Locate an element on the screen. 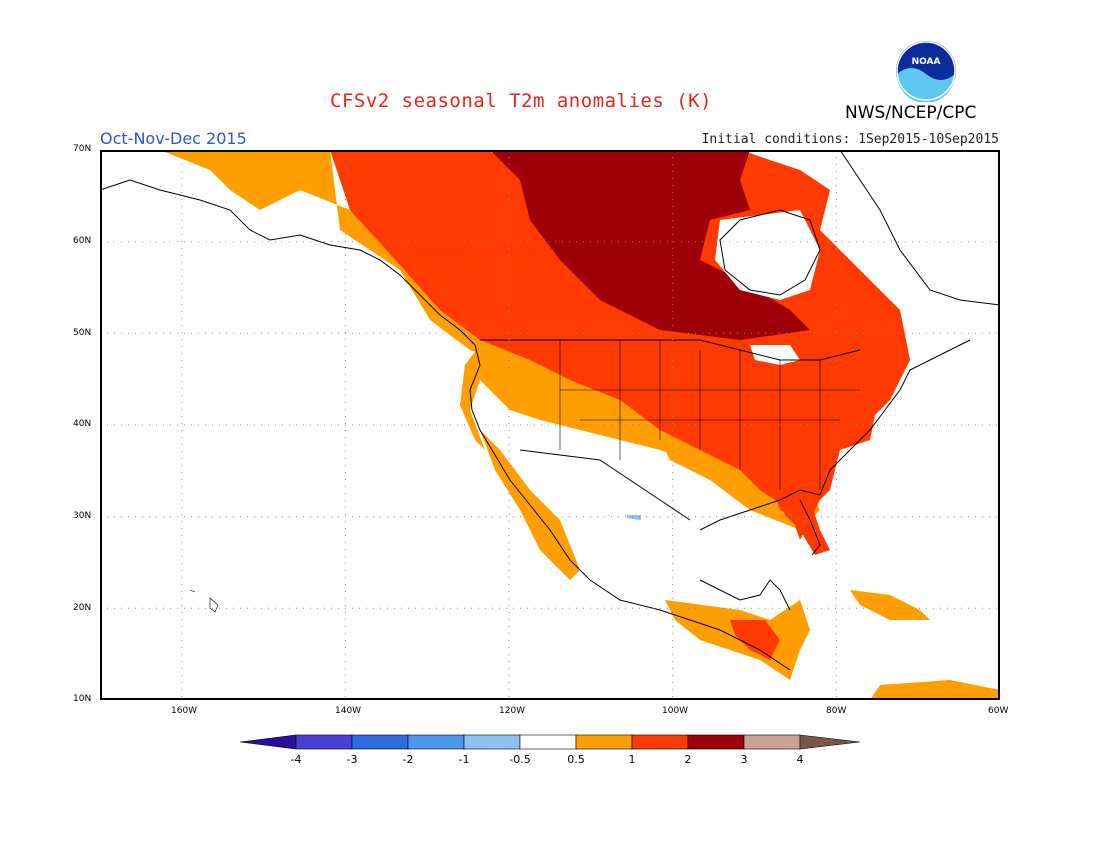 The width and height of the screenshot is (1100, 850). lat-label-70n: 70N is located at coordinates (82, 149).